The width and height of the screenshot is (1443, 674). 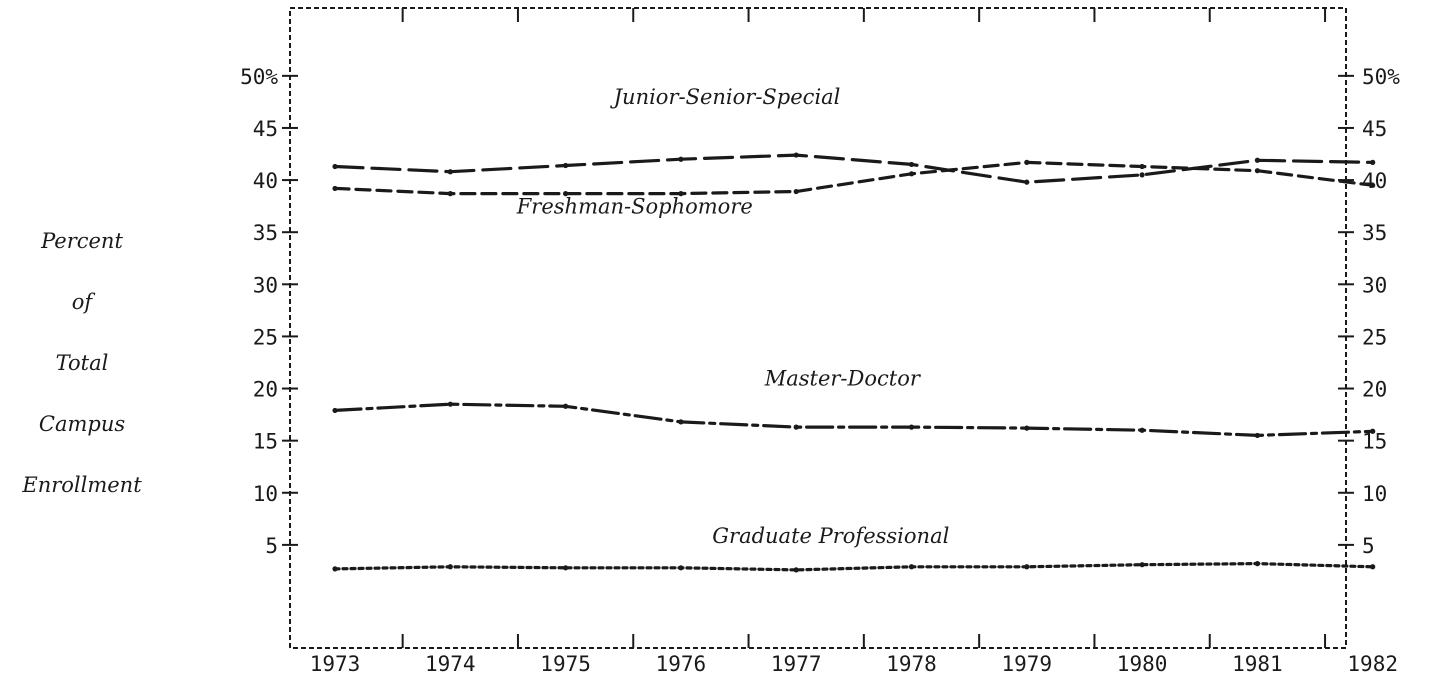 I want to click on x-tick-label: 1982, so click(x=1372, y=663).